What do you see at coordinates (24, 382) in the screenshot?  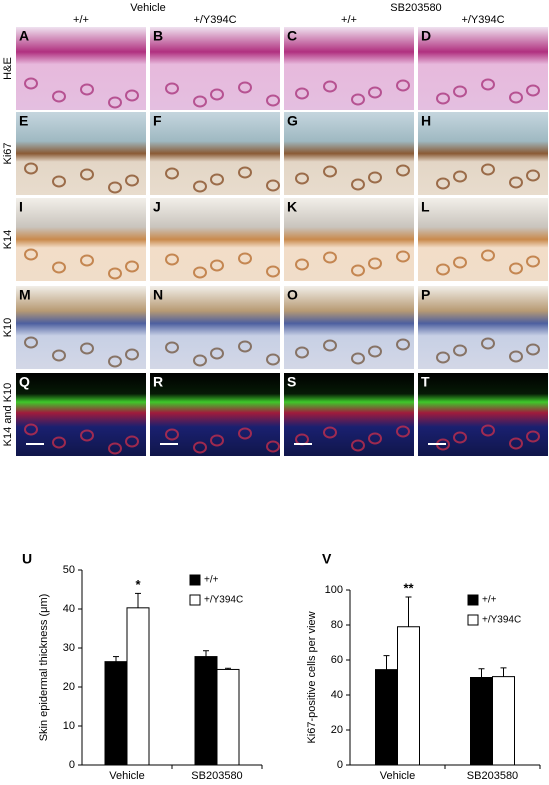 I see `panel-letter: Q` at bounding box center [24, 382].